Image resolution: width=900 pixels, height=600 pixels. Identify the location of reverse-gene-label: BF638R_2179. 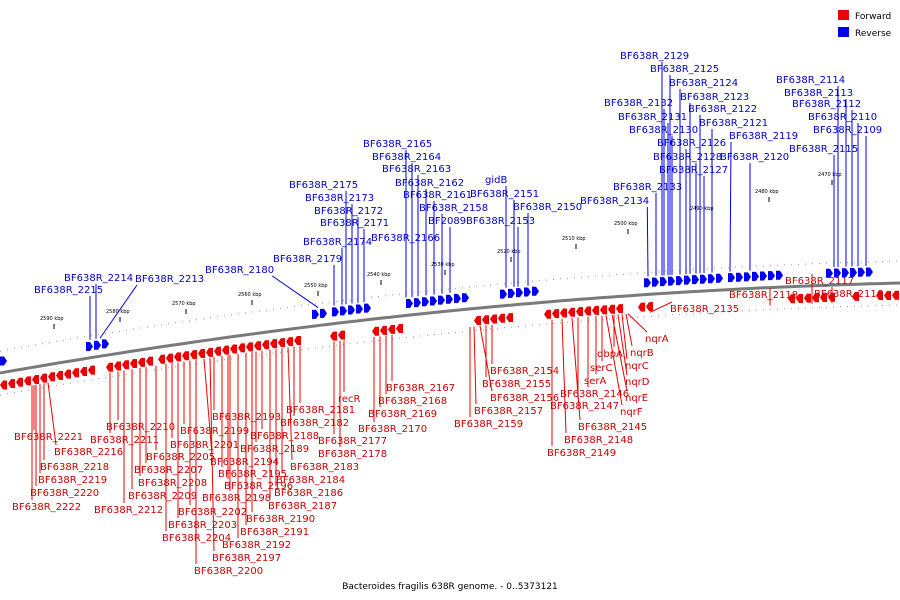
(307, 259).